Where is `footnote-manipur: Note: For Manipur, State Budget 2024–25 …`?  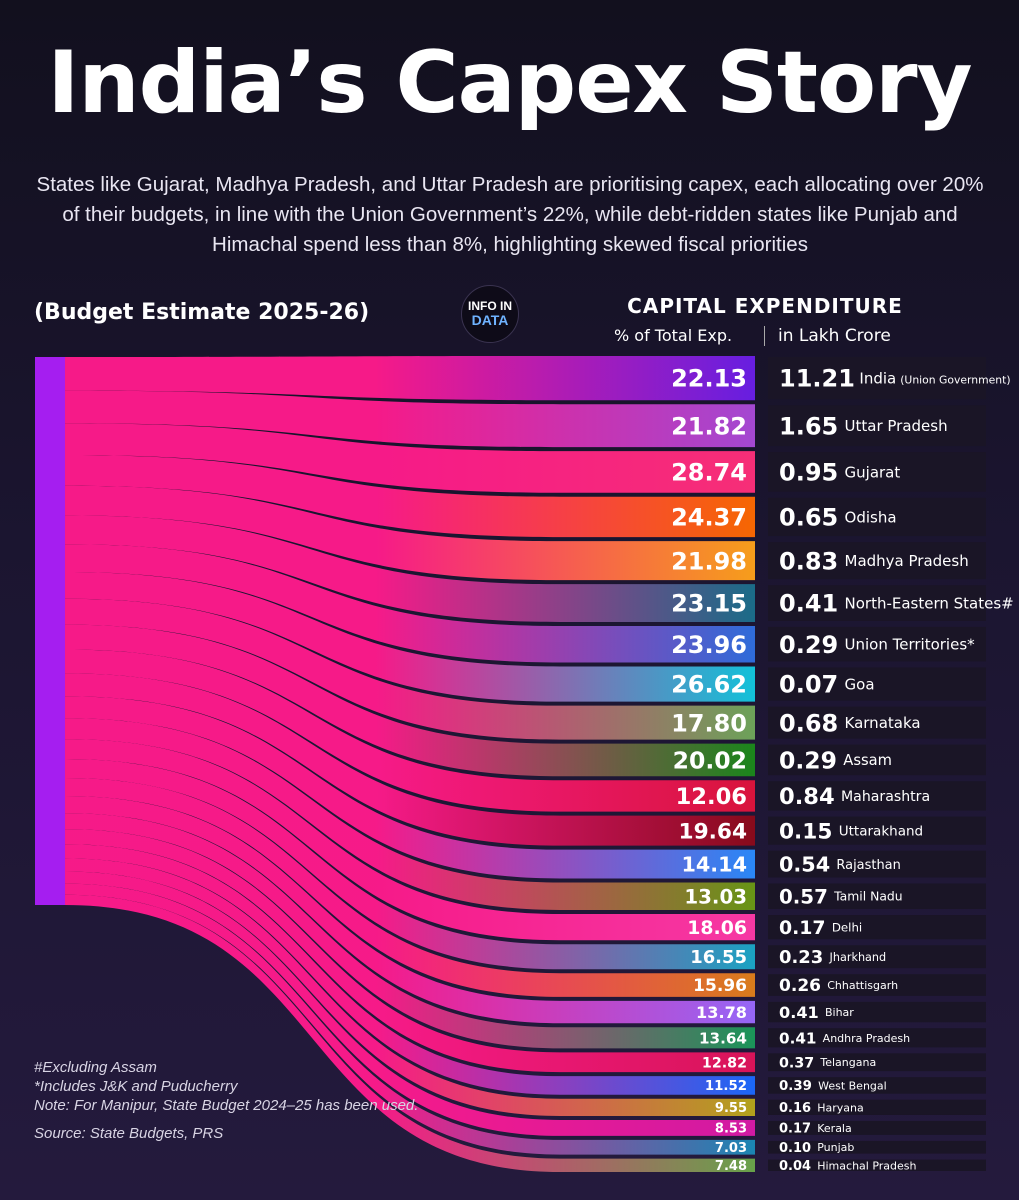
footnote-manipur: Note: For Manipur, State Budget 2024–25 … is located at coordinates (226, 1105).